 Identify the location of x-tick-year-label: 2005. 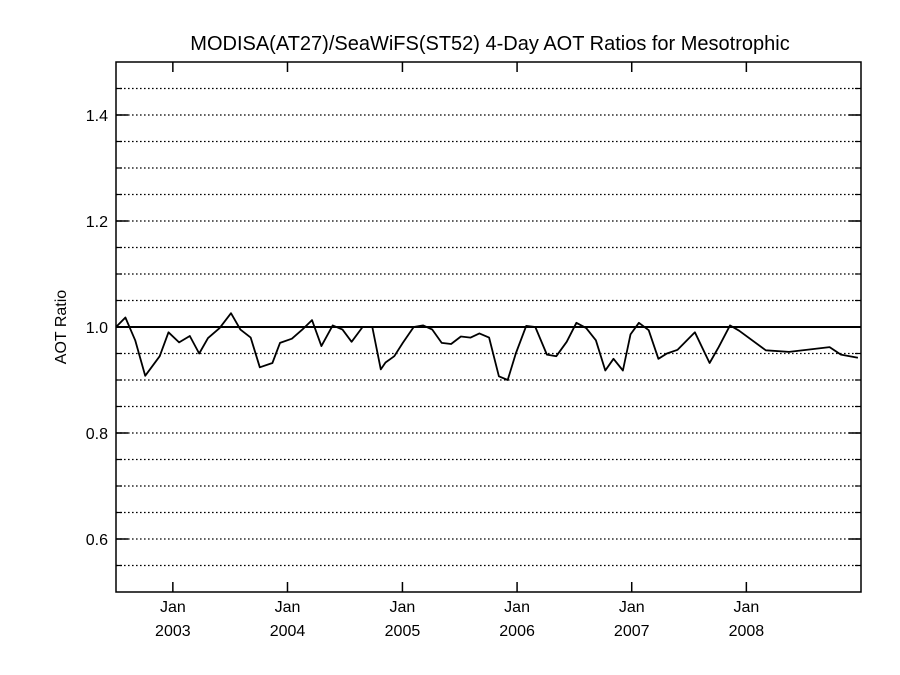
(403, 631).